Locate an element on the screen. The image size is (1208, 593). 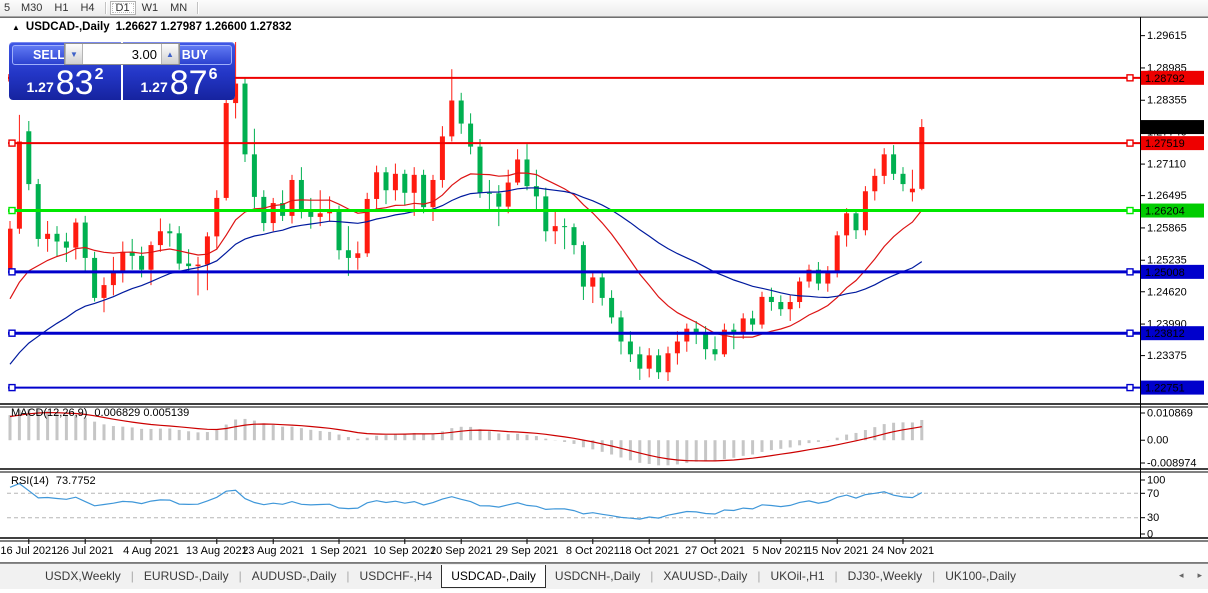
panel-collapse-icon: ▲ is located at coordinates (16, 27).